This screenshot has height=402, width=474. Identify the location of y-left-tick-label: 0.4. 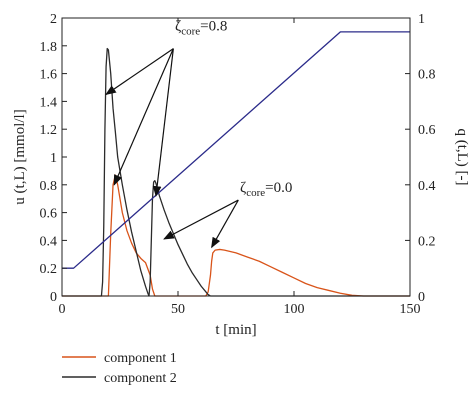
(49, 241).